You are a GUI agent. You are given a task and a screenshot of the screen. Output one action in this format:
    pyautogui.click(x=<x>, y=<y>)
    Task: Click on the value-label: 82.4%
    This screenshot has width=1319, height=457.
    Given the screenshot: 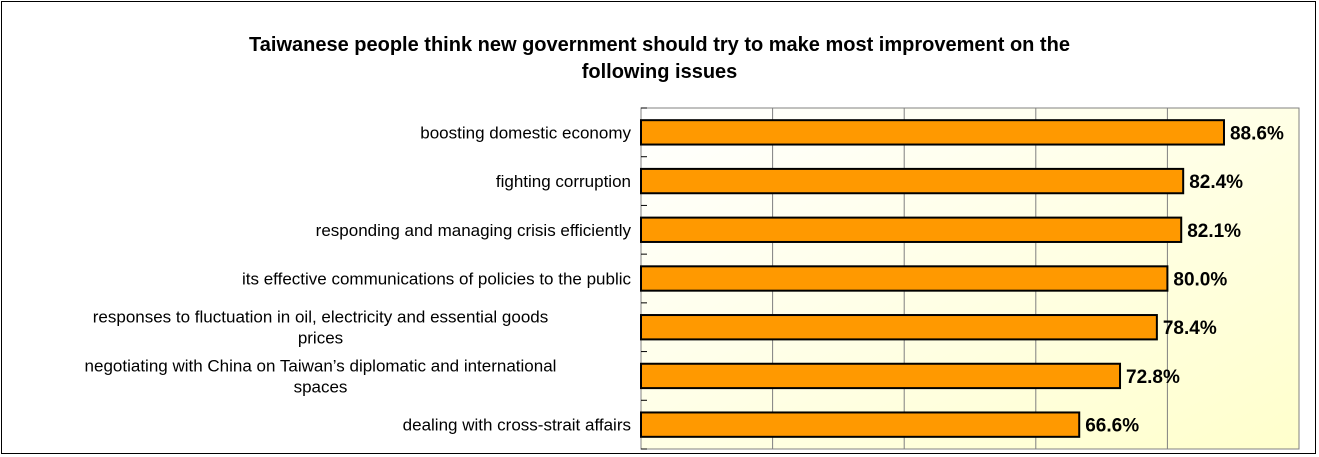 What is the action you would take?
    pyautogui.click(x=1216, y=182)
    